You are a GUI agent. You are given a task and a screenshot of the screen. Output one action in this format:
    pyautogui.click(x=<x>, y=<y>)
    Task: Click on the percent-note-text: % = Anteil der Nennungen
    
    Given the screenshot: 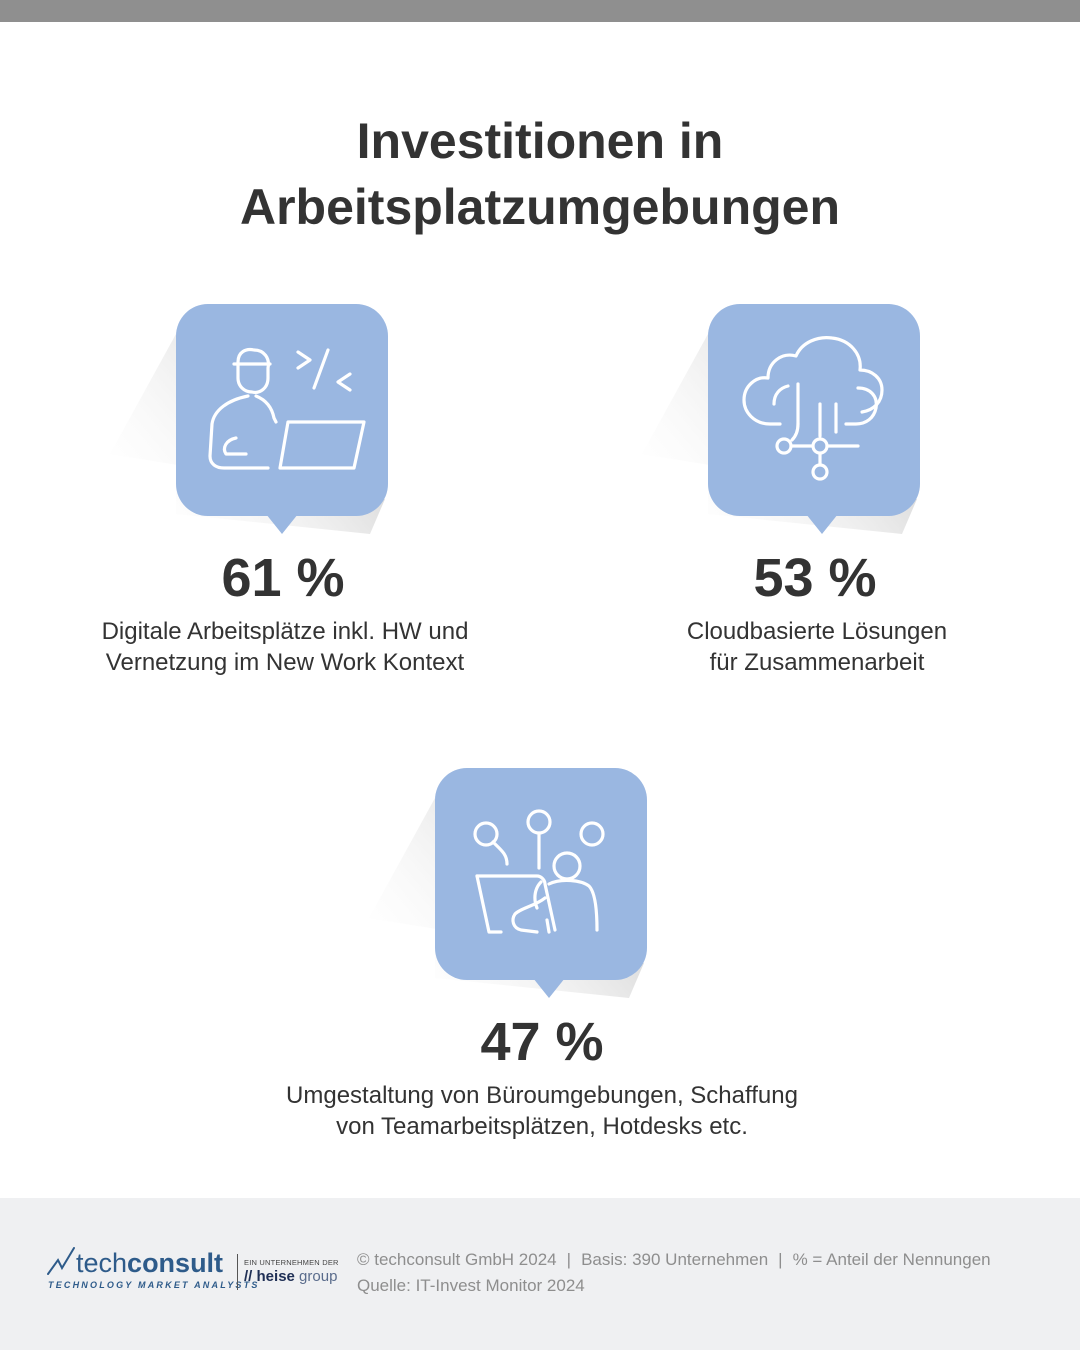 What is the action you would take?
    pyautogui.click(x=891, y=1259)
    